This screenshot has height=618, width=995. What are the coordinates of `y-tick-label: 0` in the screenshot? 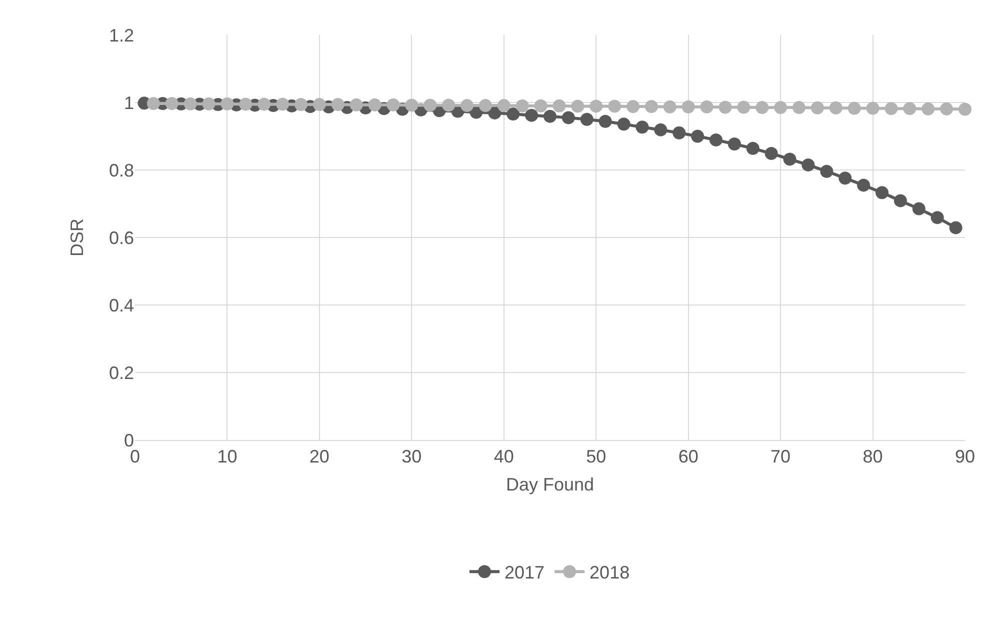 It's located at (129, 440).